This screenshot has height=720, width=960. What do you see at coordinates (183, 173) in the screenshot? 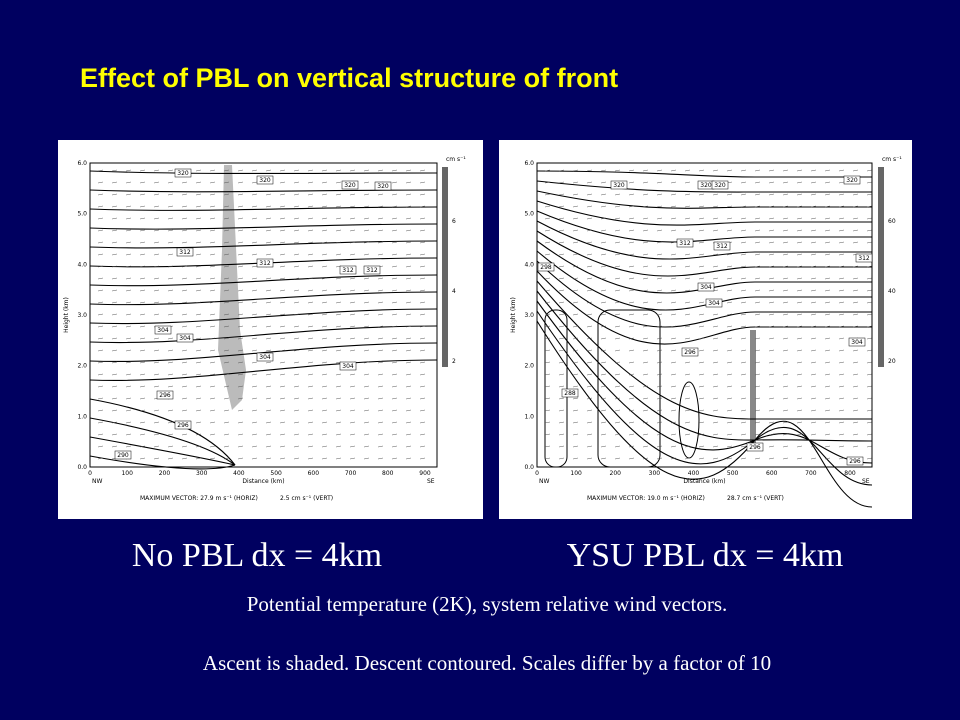
I see `contour-label: 320` at bounding box center [183, 173].